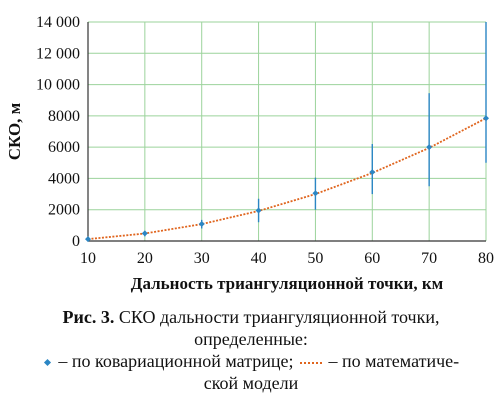 The image size is (502, 418). What do you see at coordinates (277, 317) in the screenshot?
I see `caption-title: СКО дальности триангуляционной точки,` at bounding box center [277, 317].